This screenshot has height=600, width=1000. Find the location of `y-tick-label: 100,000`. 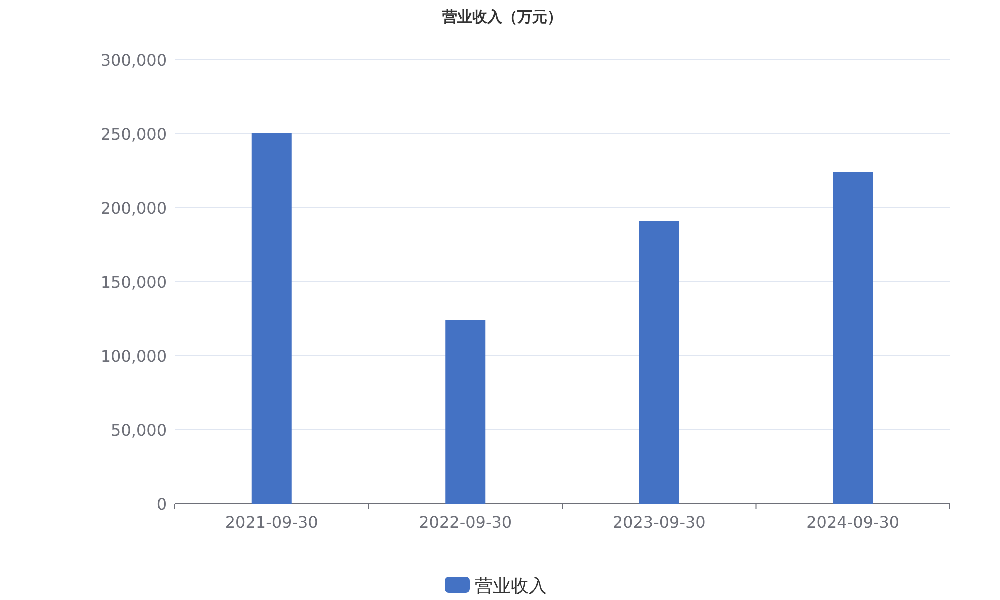

y-tick-label: 100,000 is located at coordinates (133, 356).